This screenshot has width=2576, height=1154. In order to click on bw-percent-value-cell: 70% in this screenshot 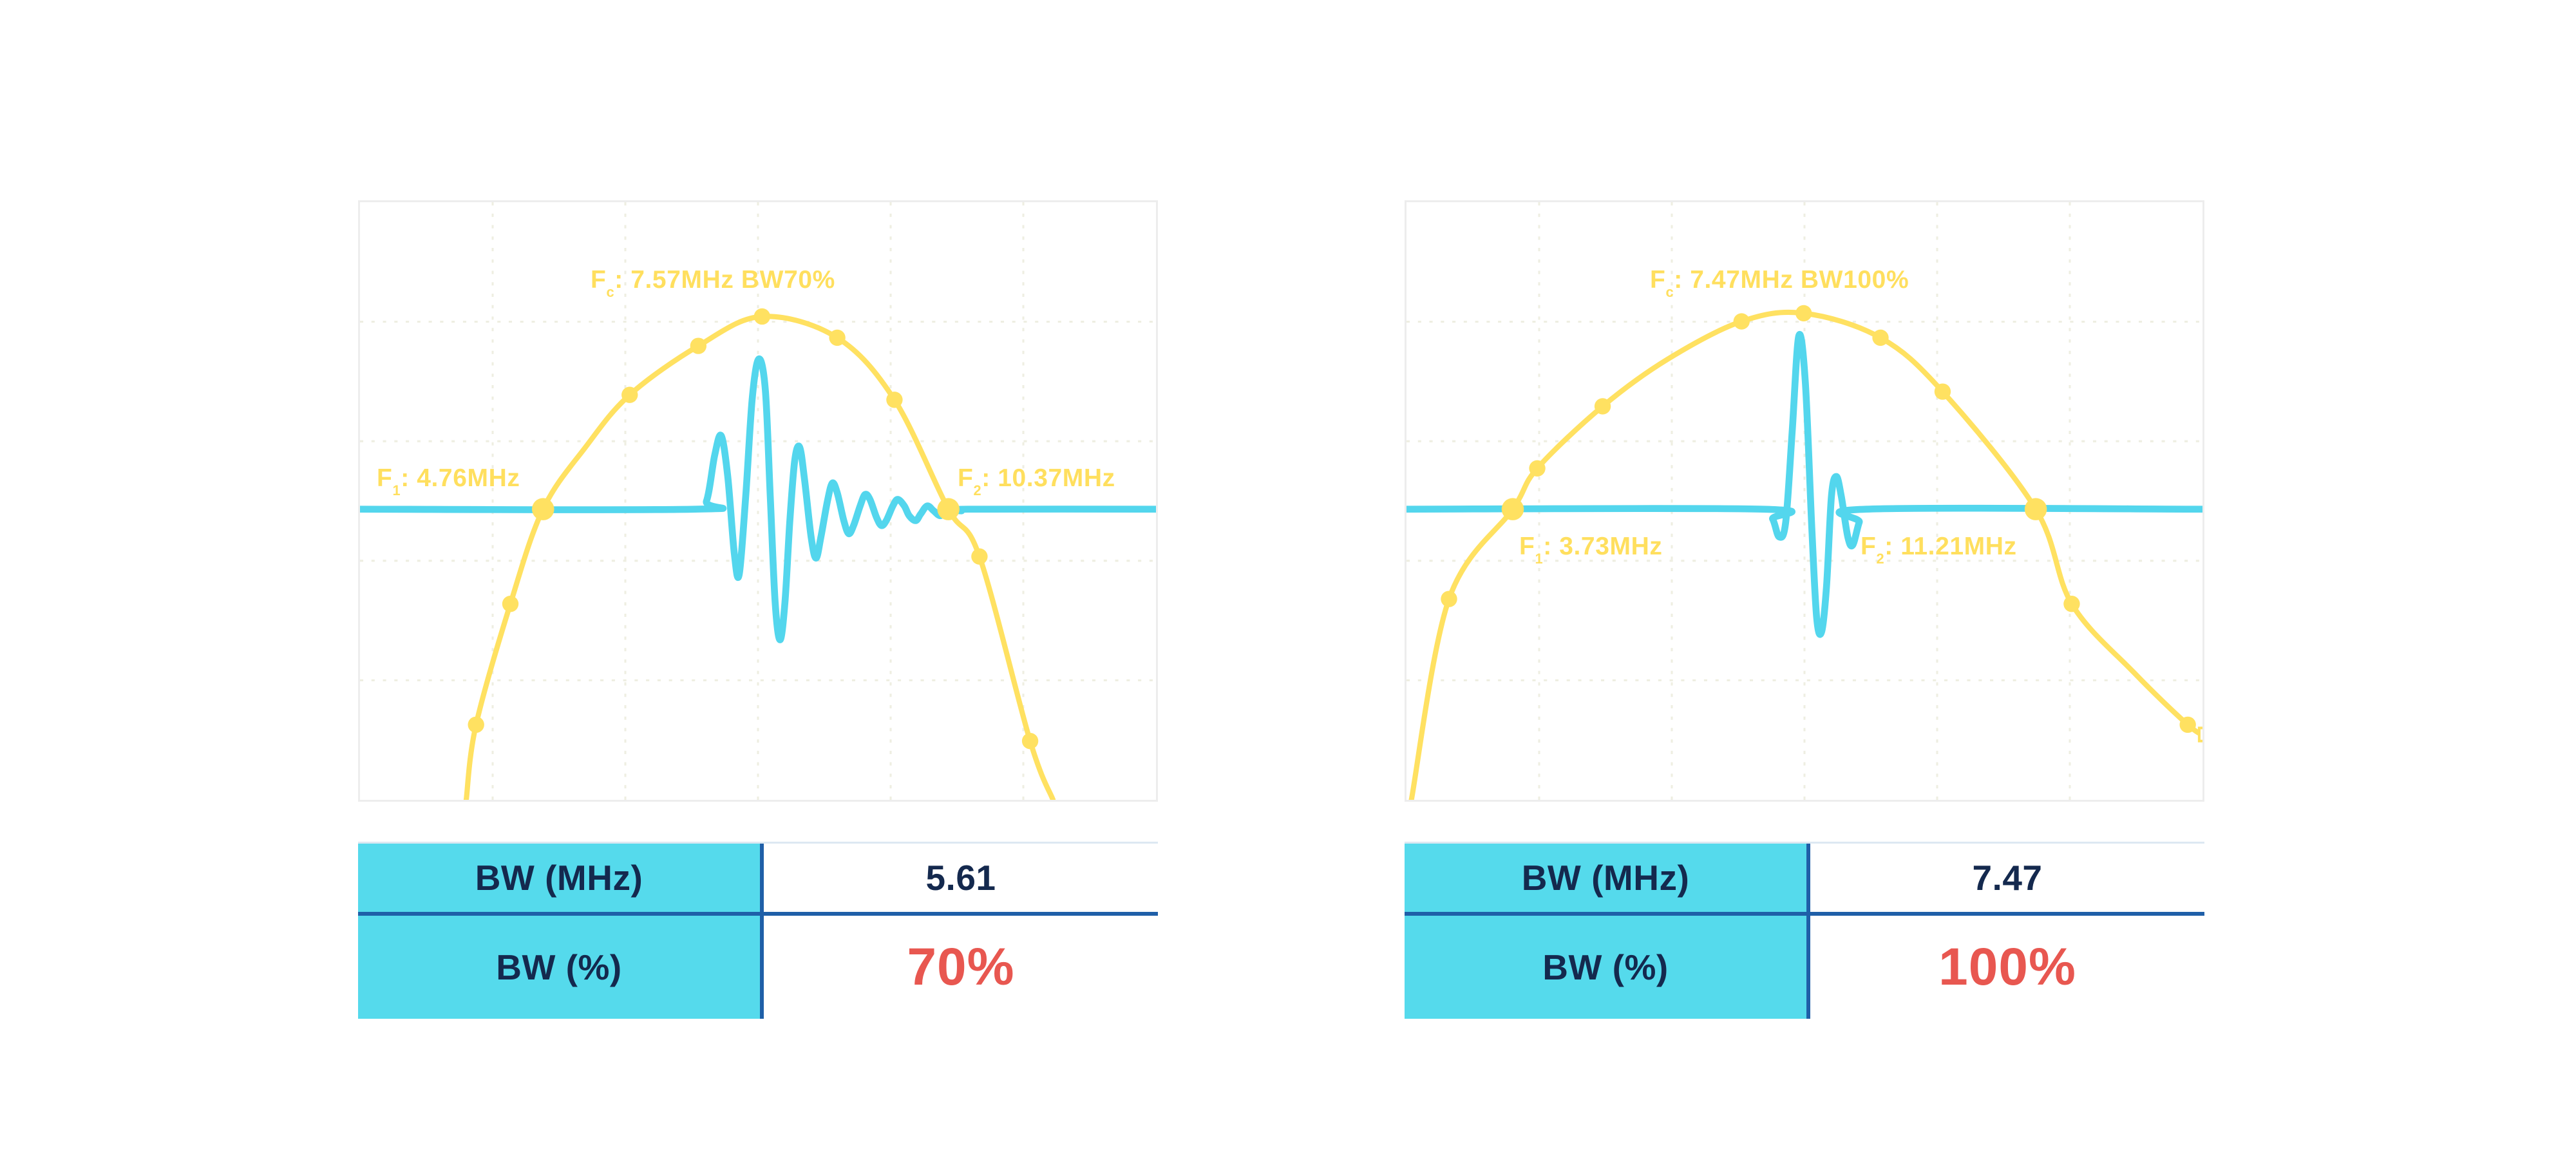, I will do `click(961, 967)`.